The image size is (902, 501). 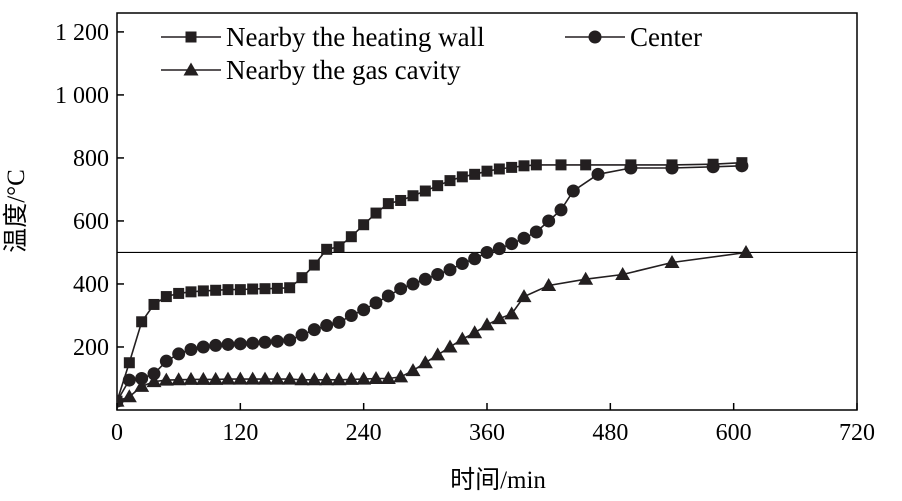 I want to click on x-axis: 0 120 240 360 480 600 720, so click(x=493, y=424).